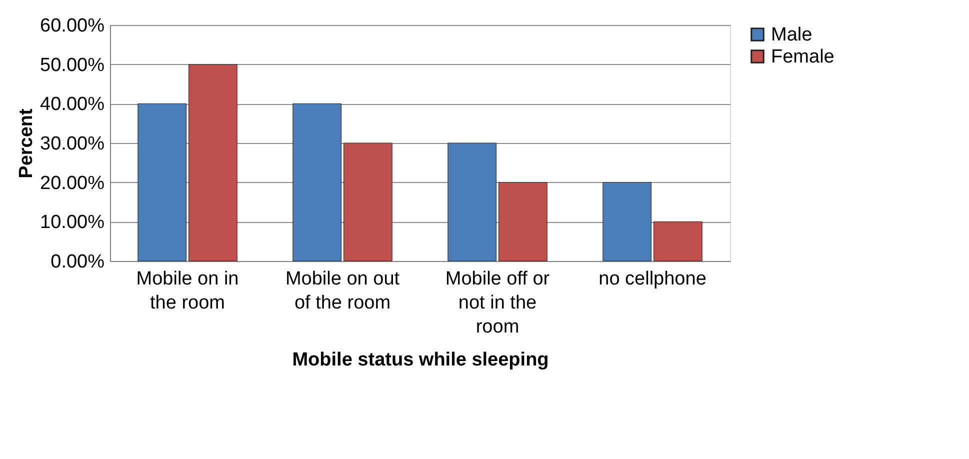 The image size is (969, 459). Describe the element at coordinates (652, 279) in the screenshot. I see `x-tick-label: no cellphone` at that location.